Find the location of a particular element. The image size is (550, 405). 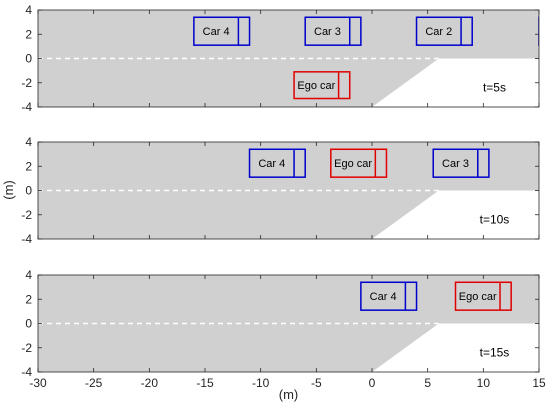

x-tick-label: 5 is located at coordinates (427, 383).